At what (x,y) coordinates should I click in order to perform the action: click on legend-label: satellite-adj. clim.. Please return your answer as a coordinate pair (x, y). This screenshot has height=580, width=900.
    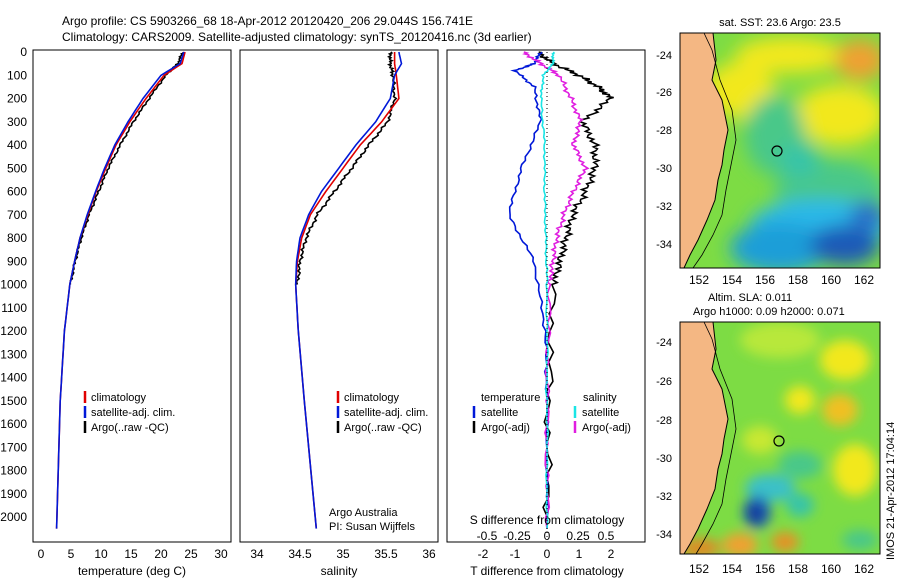
    Looking at the image, I should click on (386, 413).